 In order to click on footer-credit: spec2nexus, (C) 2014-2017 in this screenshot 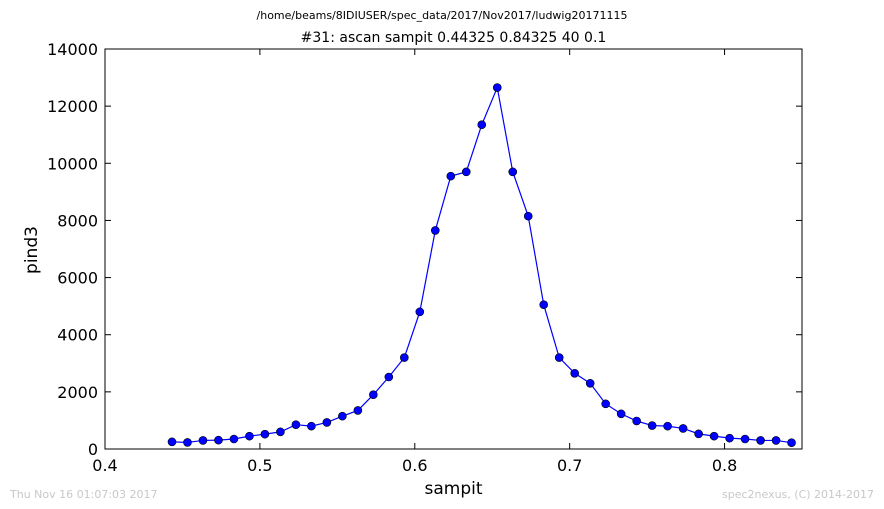, I will do `click(798, 494)`.